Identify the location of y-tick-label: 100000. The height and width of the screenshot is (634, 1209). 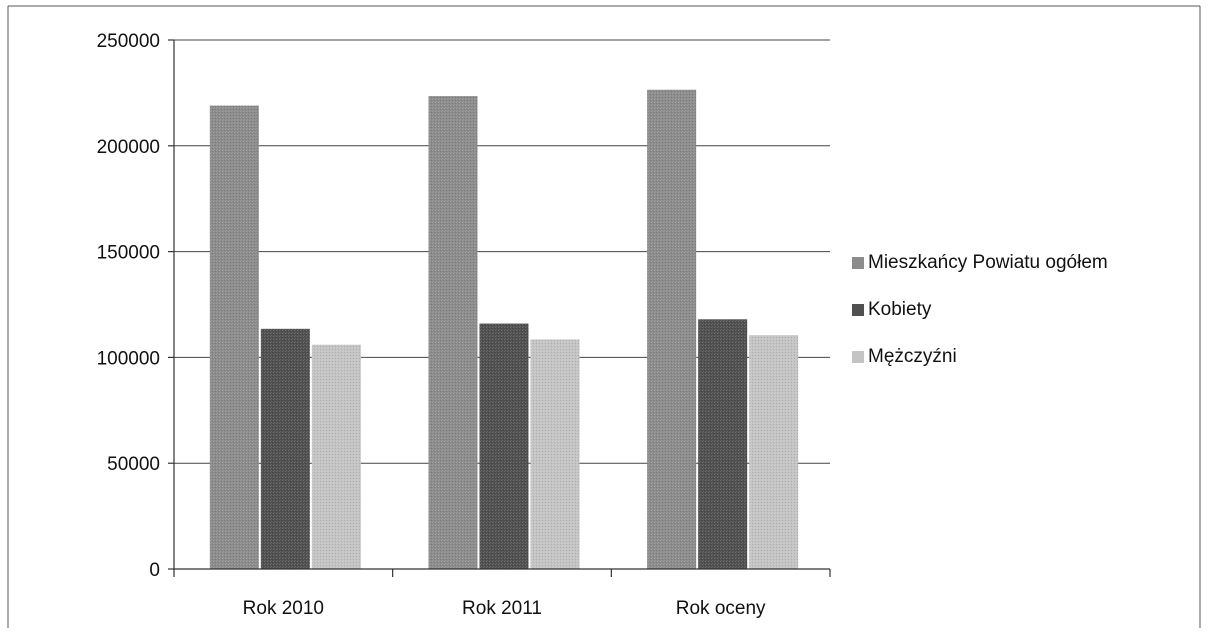
(128, 358).